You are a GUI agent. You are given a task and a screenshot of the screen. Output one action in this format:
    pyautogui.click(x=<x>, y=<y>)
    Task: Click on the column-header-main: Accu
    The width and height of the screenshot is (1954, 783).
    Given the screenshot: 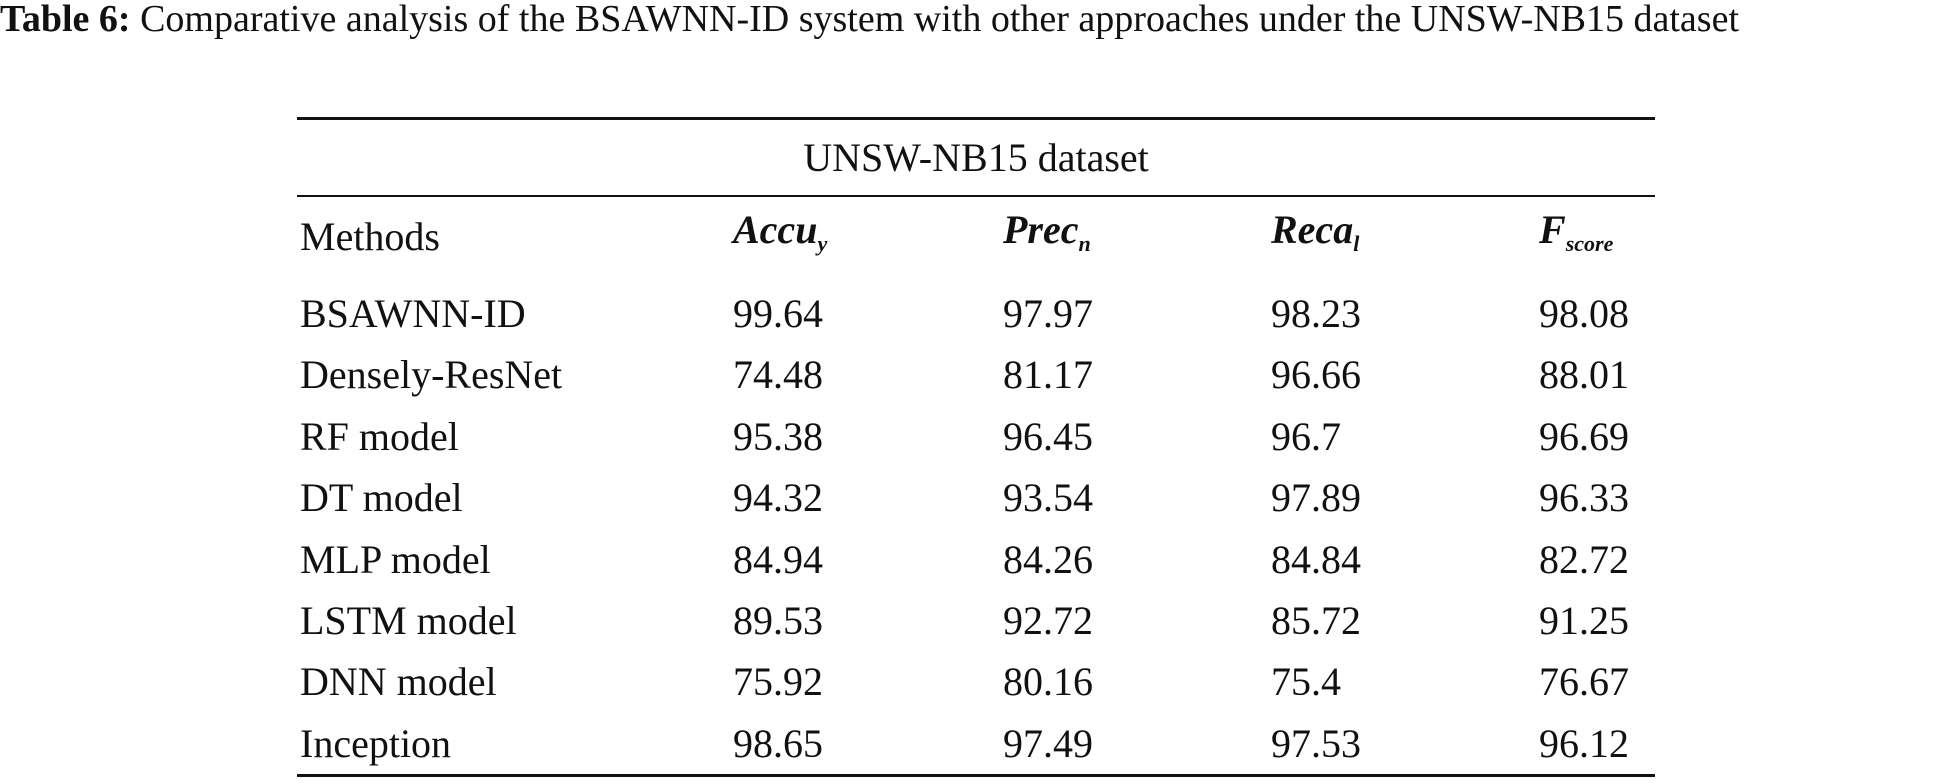 What is the action you would take?
    pyautogui.click(x=775, y=229)
    